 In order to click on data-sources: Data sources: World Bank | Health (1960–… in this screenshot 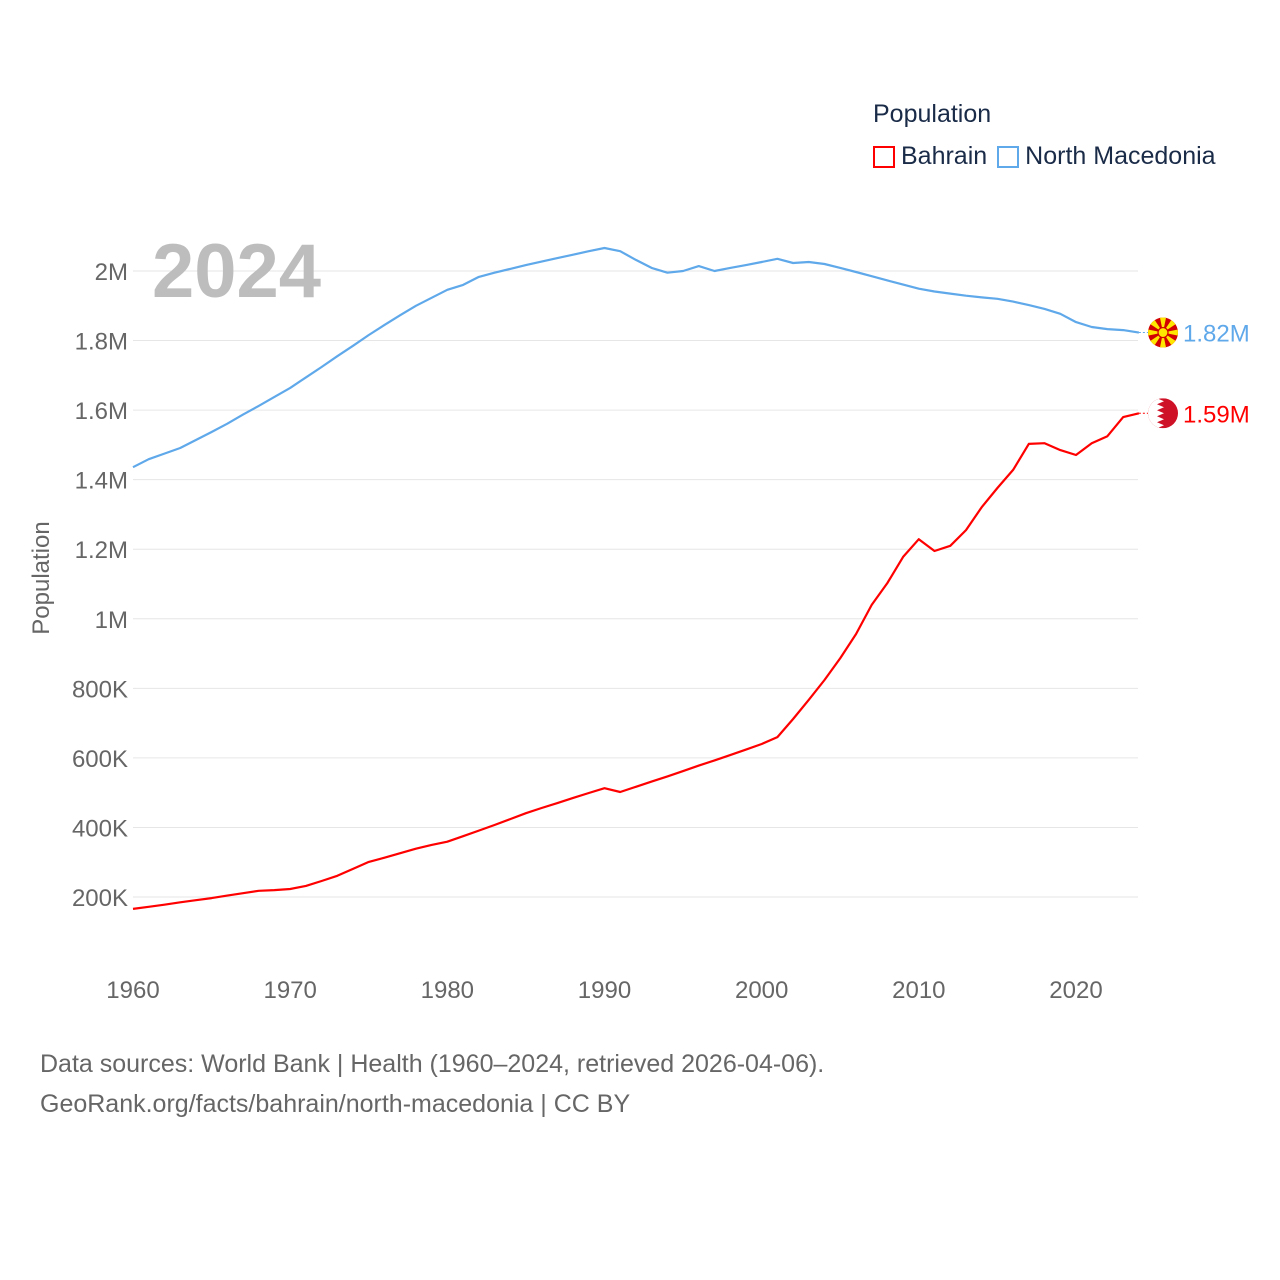, I will do `click(432, 1064)`.